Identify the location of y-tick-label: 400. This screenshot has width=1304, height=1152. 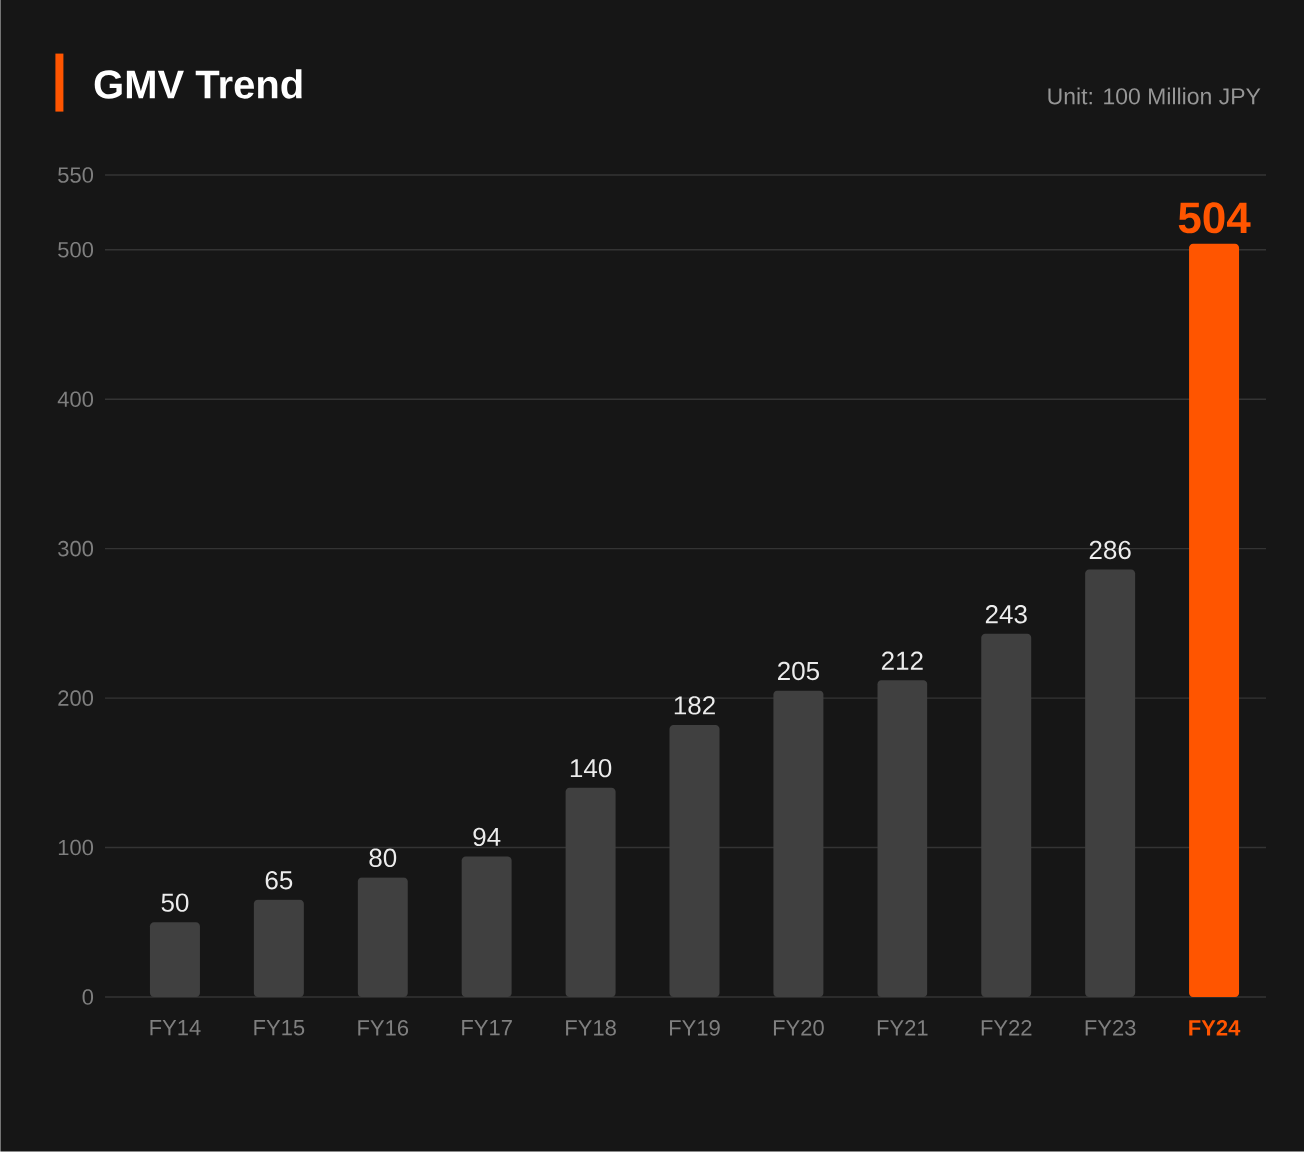
(75, 399).